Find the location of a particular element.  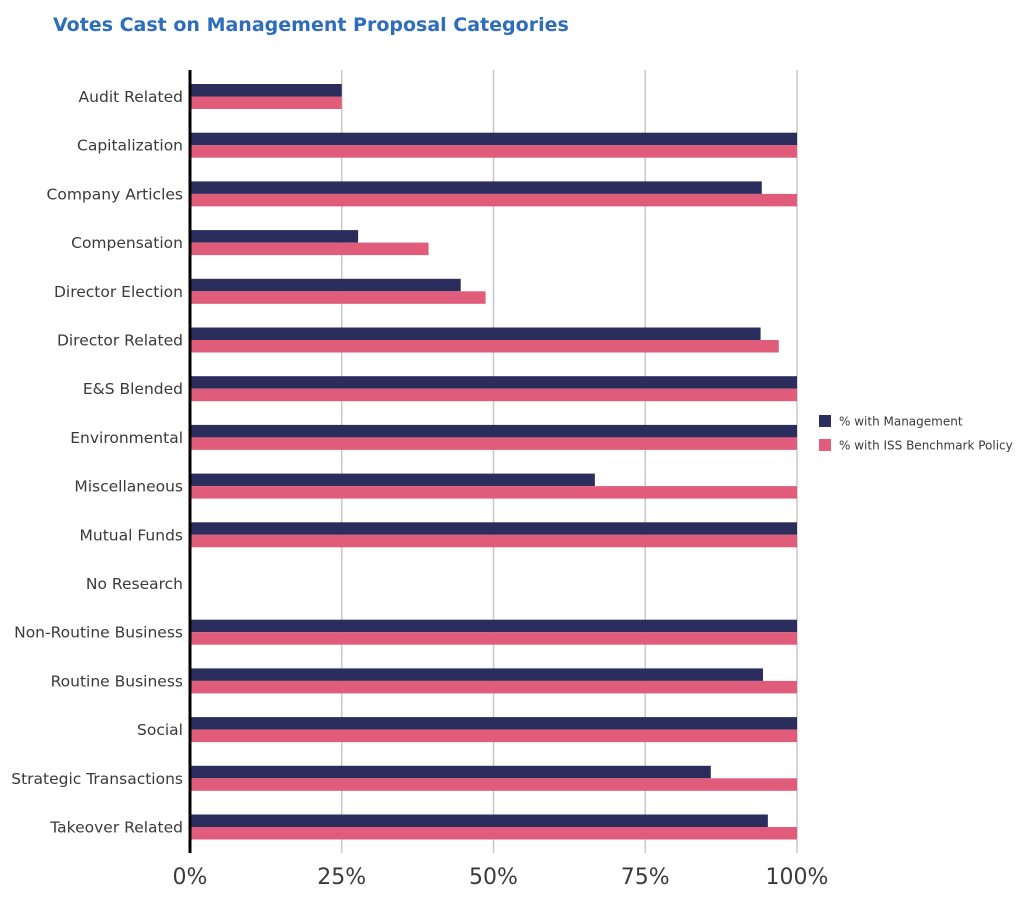

category-label: Director Election is located at coordinates (118, 292).